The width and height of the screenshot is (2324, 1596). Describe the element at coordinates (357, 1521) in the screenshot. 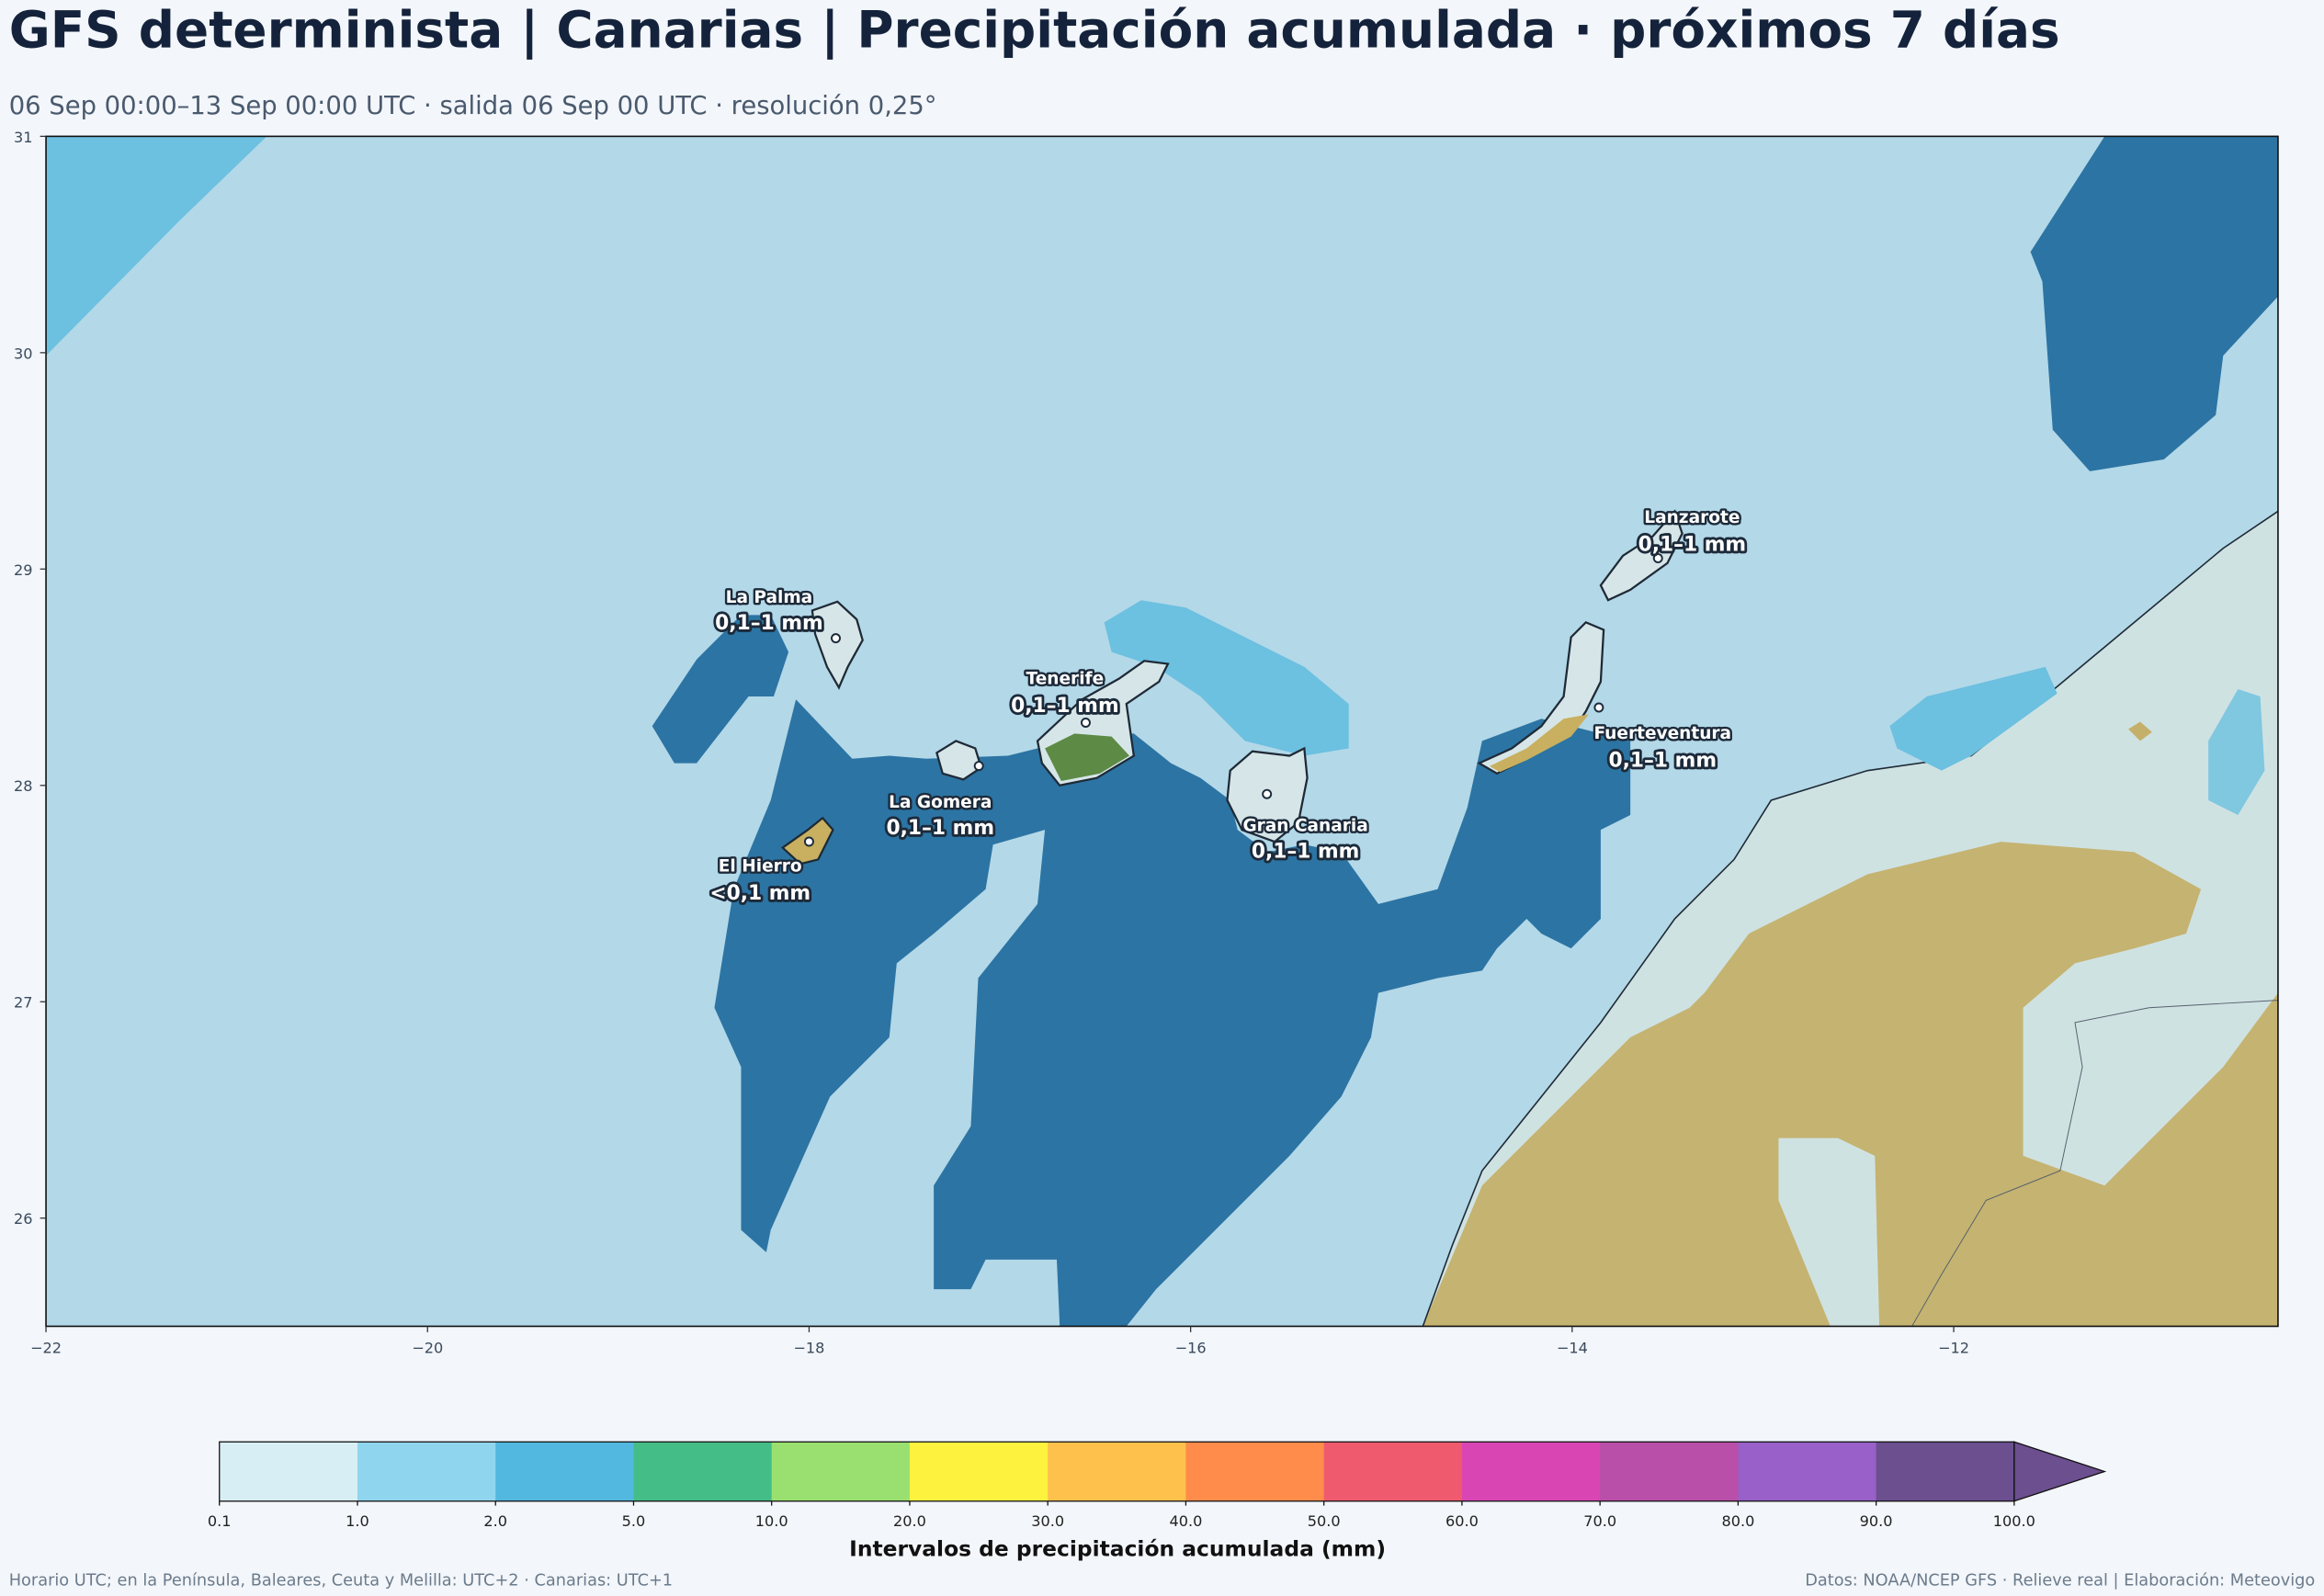

I see `colorbar-tick-label: 1.0` at that location.